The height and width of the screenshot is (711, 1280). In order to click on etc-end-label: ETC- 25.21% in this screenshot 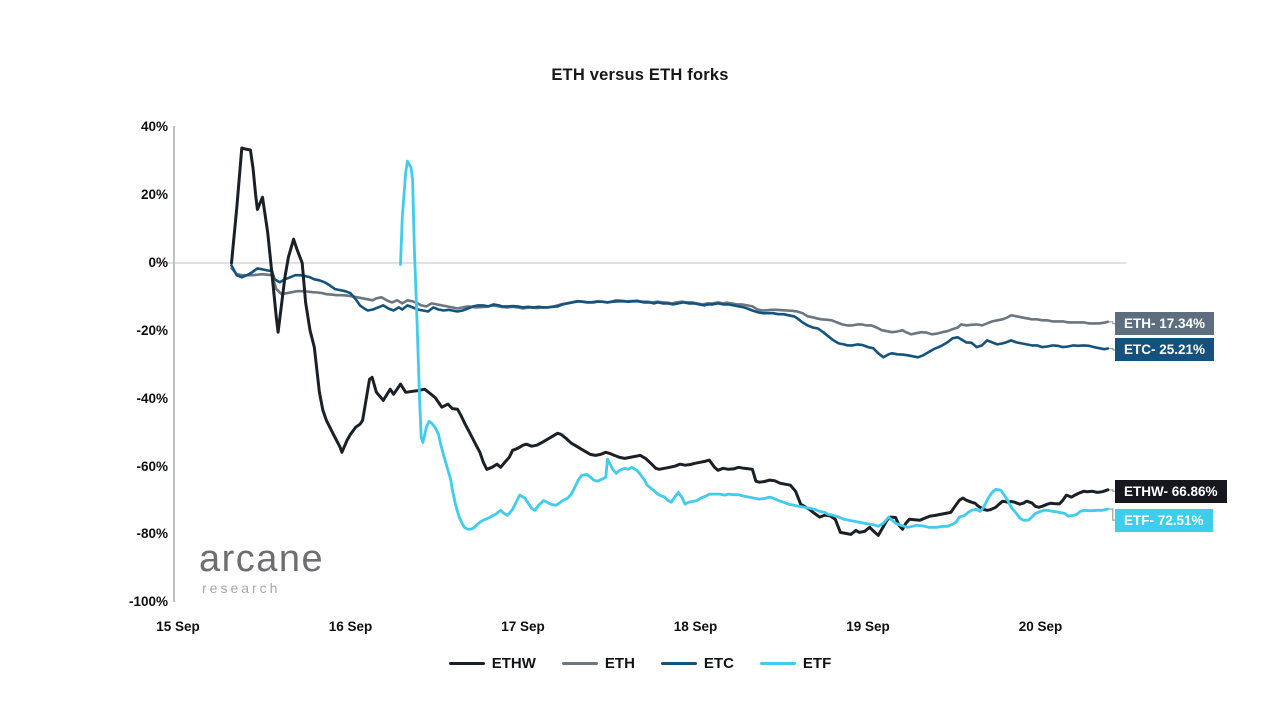, I will do `click(1165, 350)`.